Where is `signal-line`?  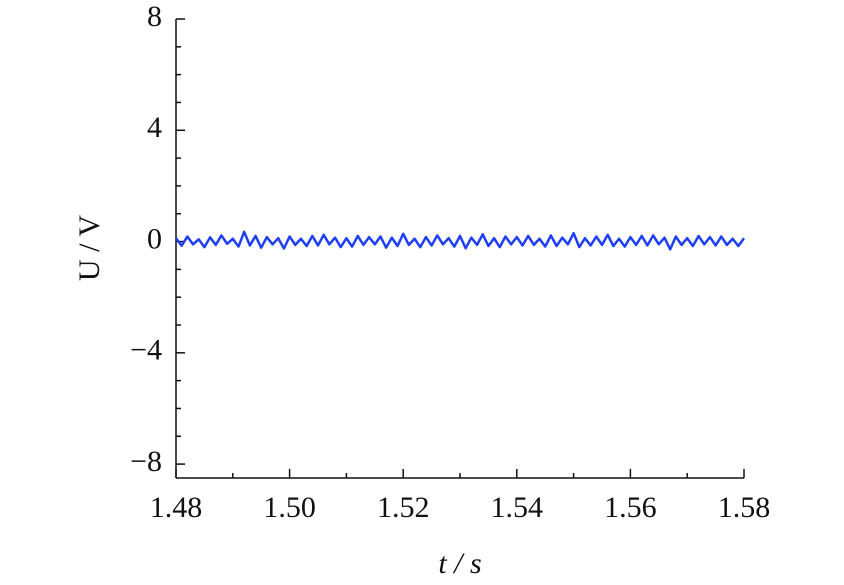 signal-line is located at coordinates (460, 240).